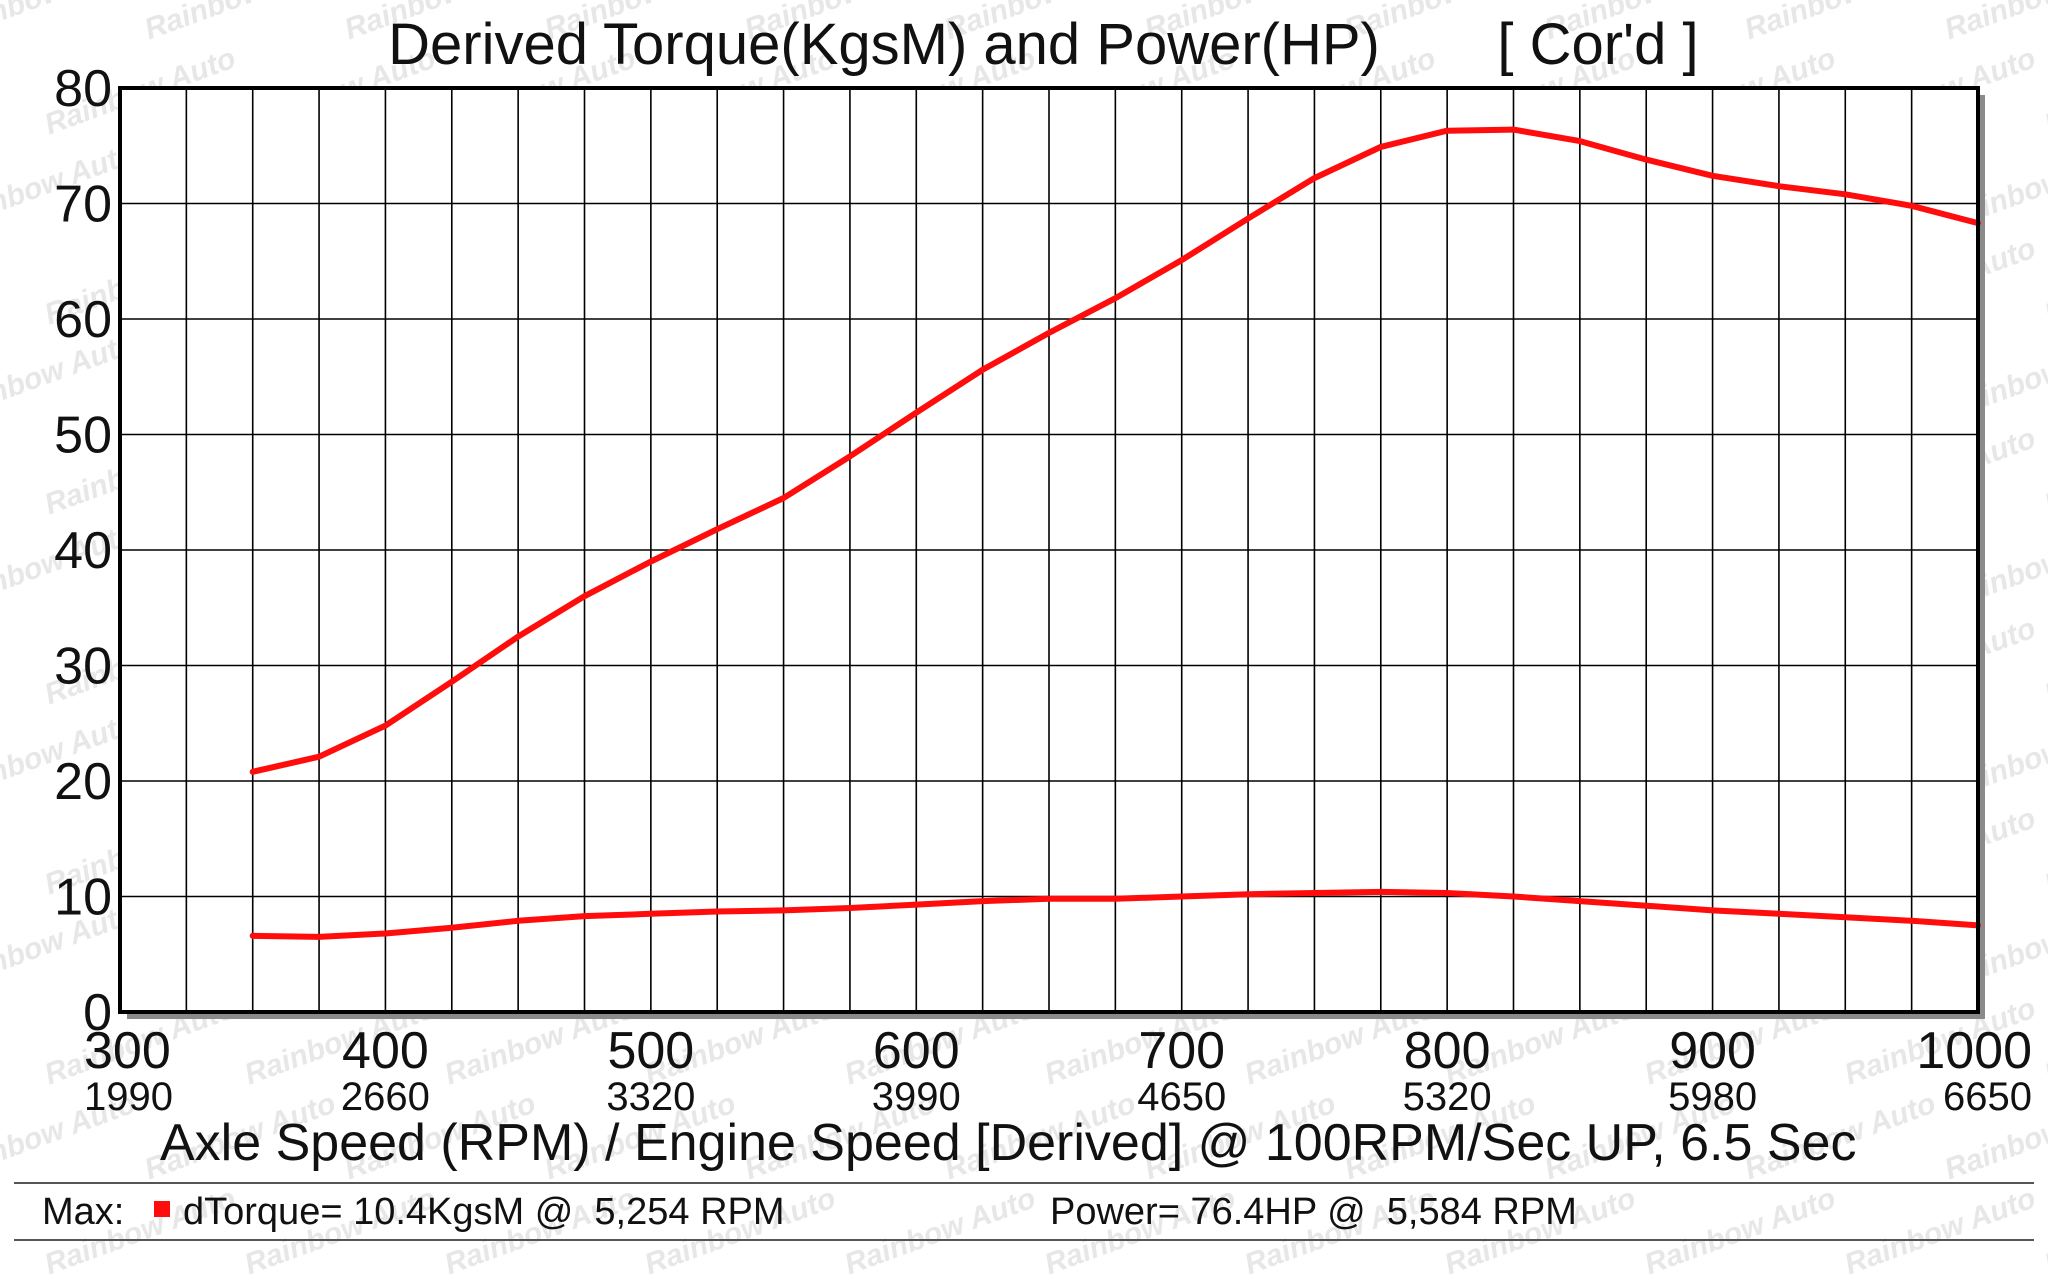 Image resolution: width=2048 pixels, height=1282 pixels. Describe the element at coordinates (83, 1212) in the screenshot. I see `legend-max-label: Max:` at that location.